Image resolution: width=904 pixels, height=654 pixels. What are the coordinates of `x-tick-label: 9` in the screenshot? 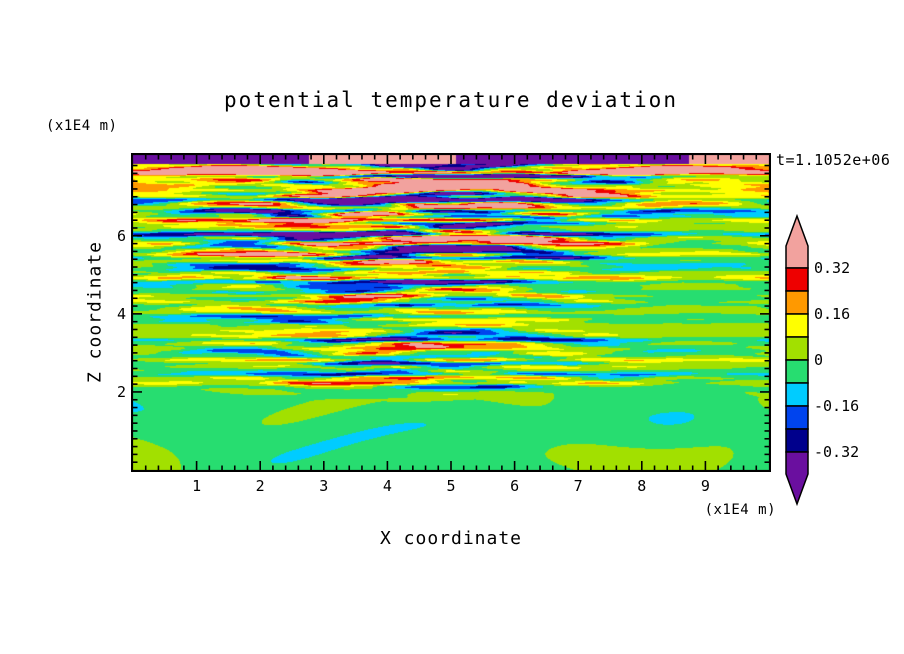 It's located at (705, 486).